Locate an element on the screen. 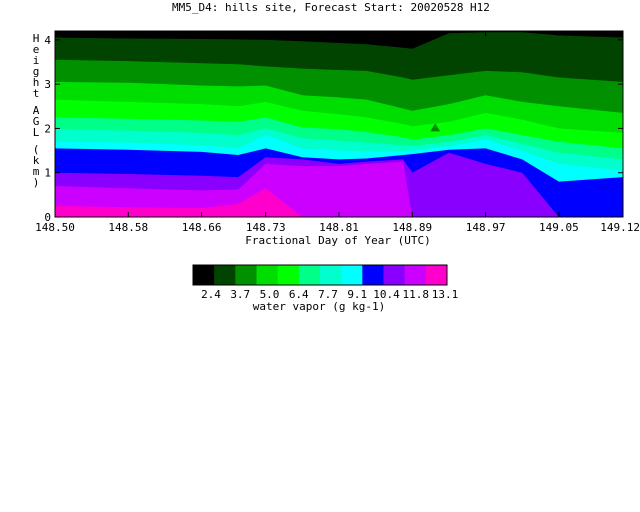 Image resolution: width=640 pixels, height=512 pixels. y-tick-label: 2 is located at coordinates (47, 128).